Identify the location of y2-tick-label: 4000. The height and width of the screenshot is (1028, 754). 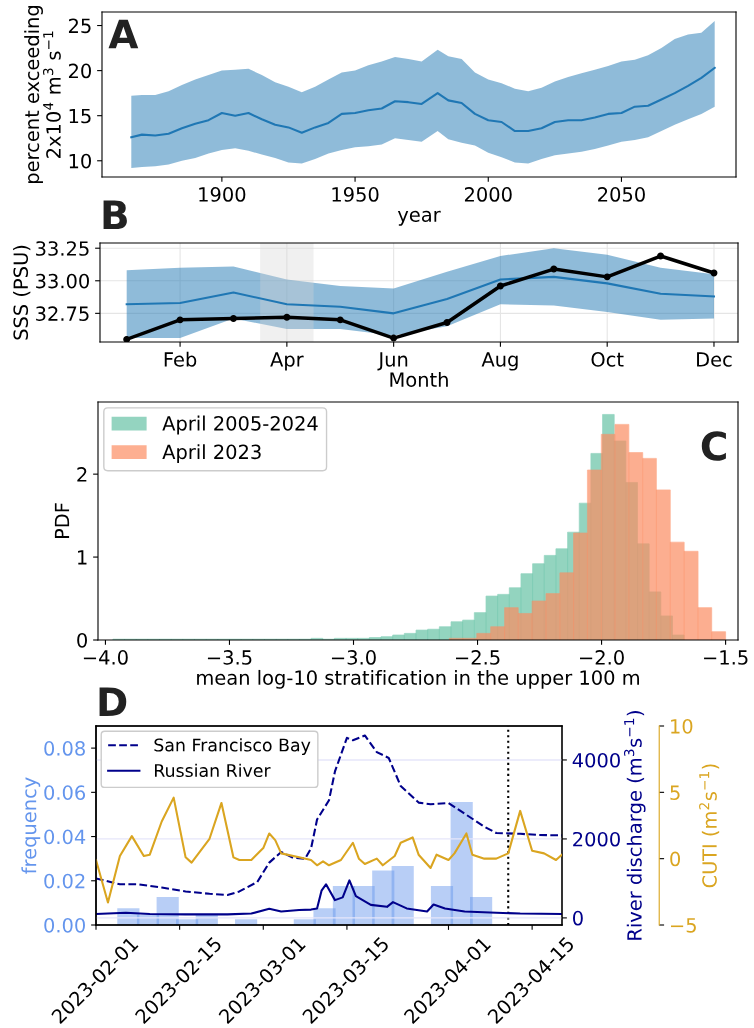
(596, 760).